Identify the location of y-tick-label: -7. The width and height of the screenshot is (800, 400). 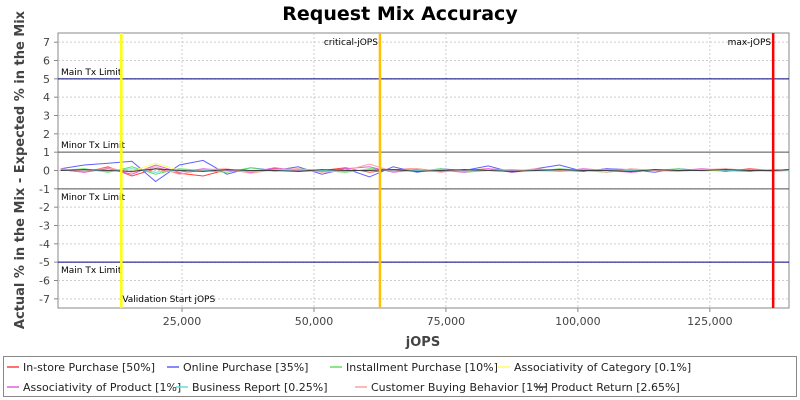
(44, 299).